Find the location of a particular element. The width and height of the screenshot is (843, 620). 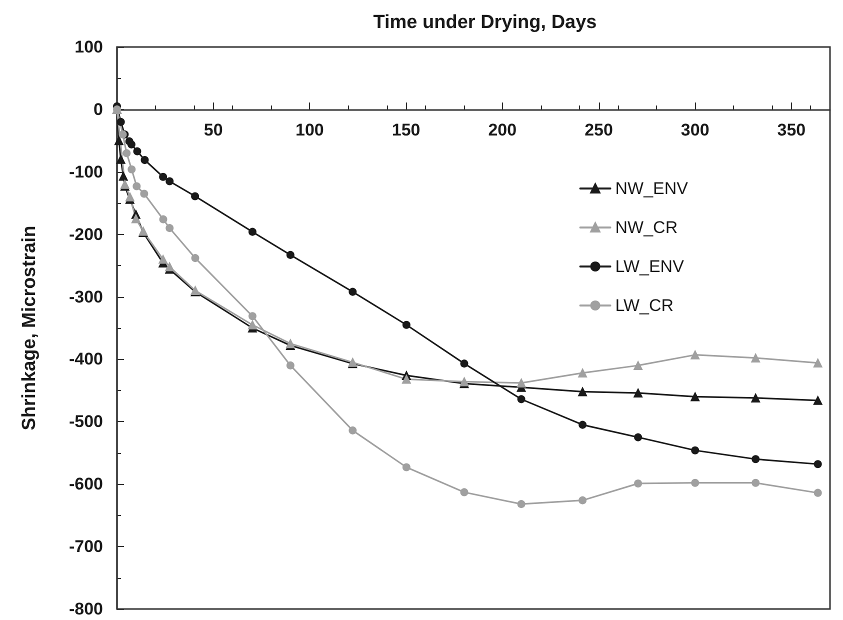

y-tick-label: -300 is located at coordinates (85, 296).